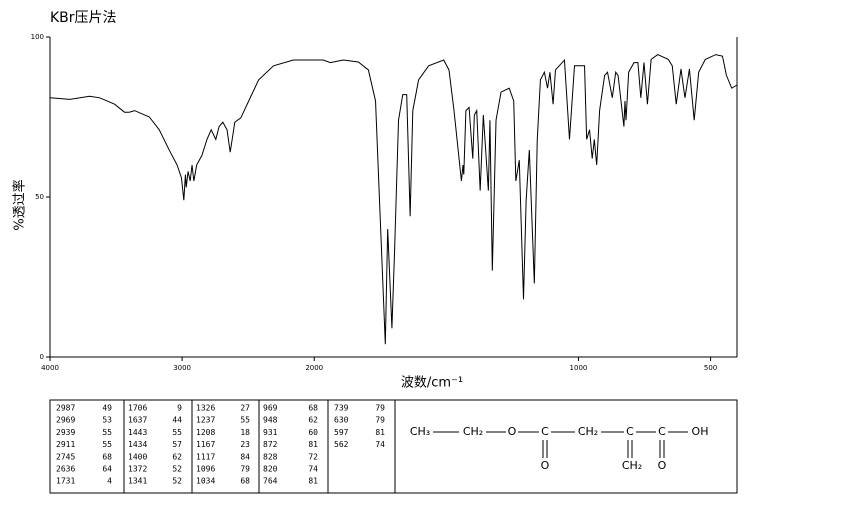 The image size is (845, 510). I want to click on y-axis-label: %透过率, so click(20, 204).